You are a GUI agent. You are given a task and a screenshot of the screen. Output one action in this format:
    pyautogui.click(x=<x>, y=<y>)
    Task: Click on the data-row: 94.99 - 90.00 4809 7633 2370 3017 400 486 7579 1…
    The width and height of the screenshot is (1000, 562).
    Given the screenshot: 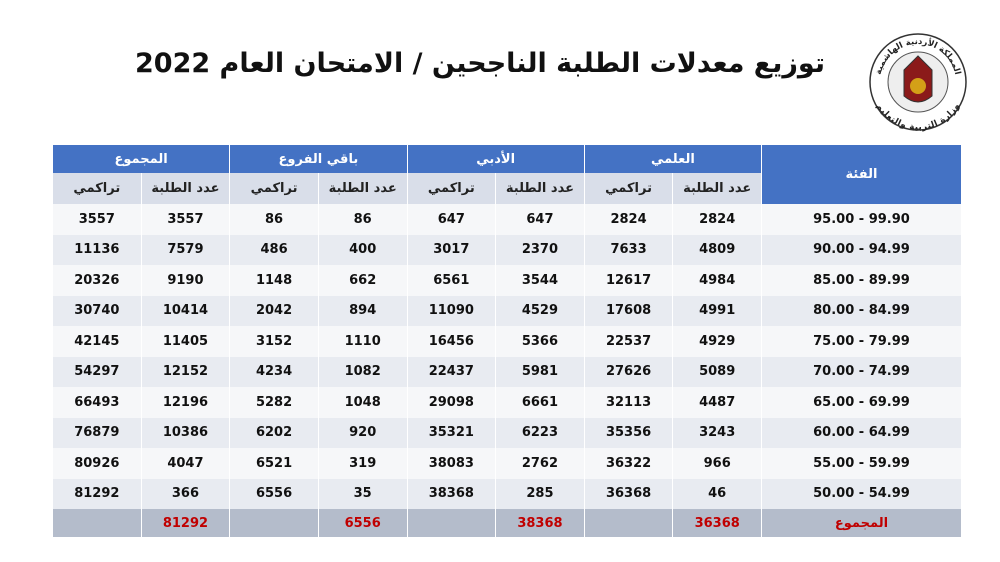 What is the action you would take?
    pyautogui.click(x=507, y=249)
    